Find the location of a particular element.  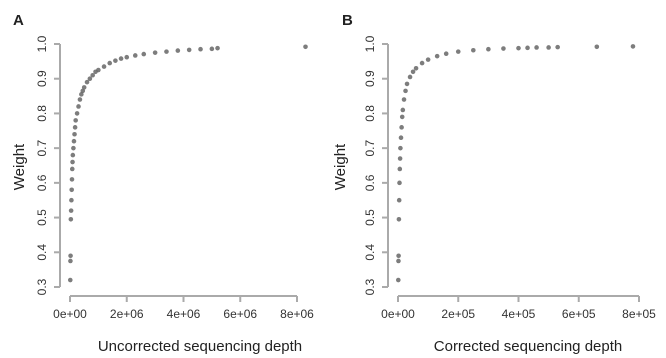

x-tick-label: 6e+06 is located at coordinates (240, 314).